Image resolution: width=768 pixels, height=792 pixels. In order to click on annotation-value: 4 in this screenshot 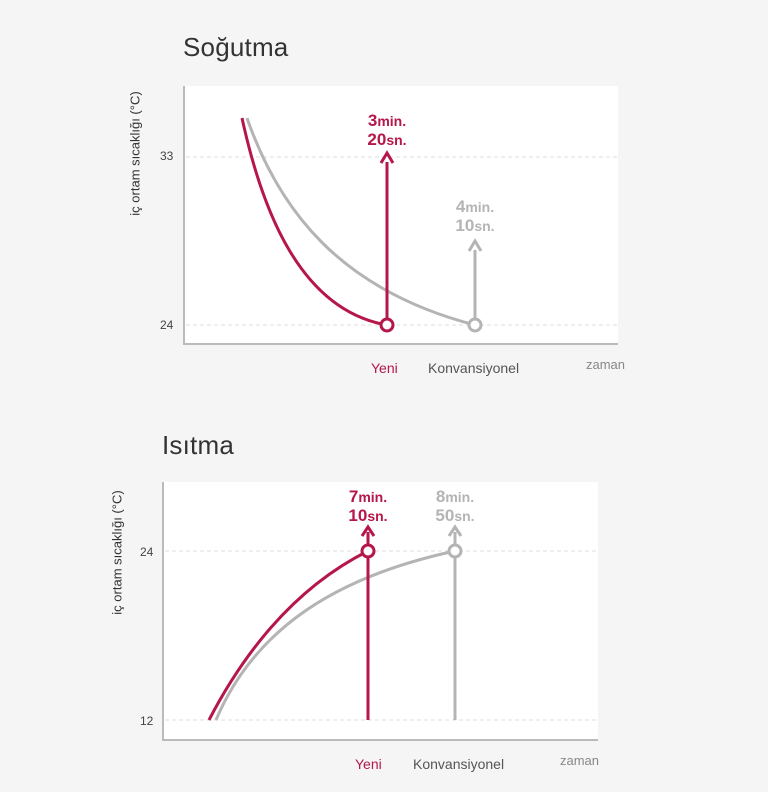, I will do `click(460, 206)`.